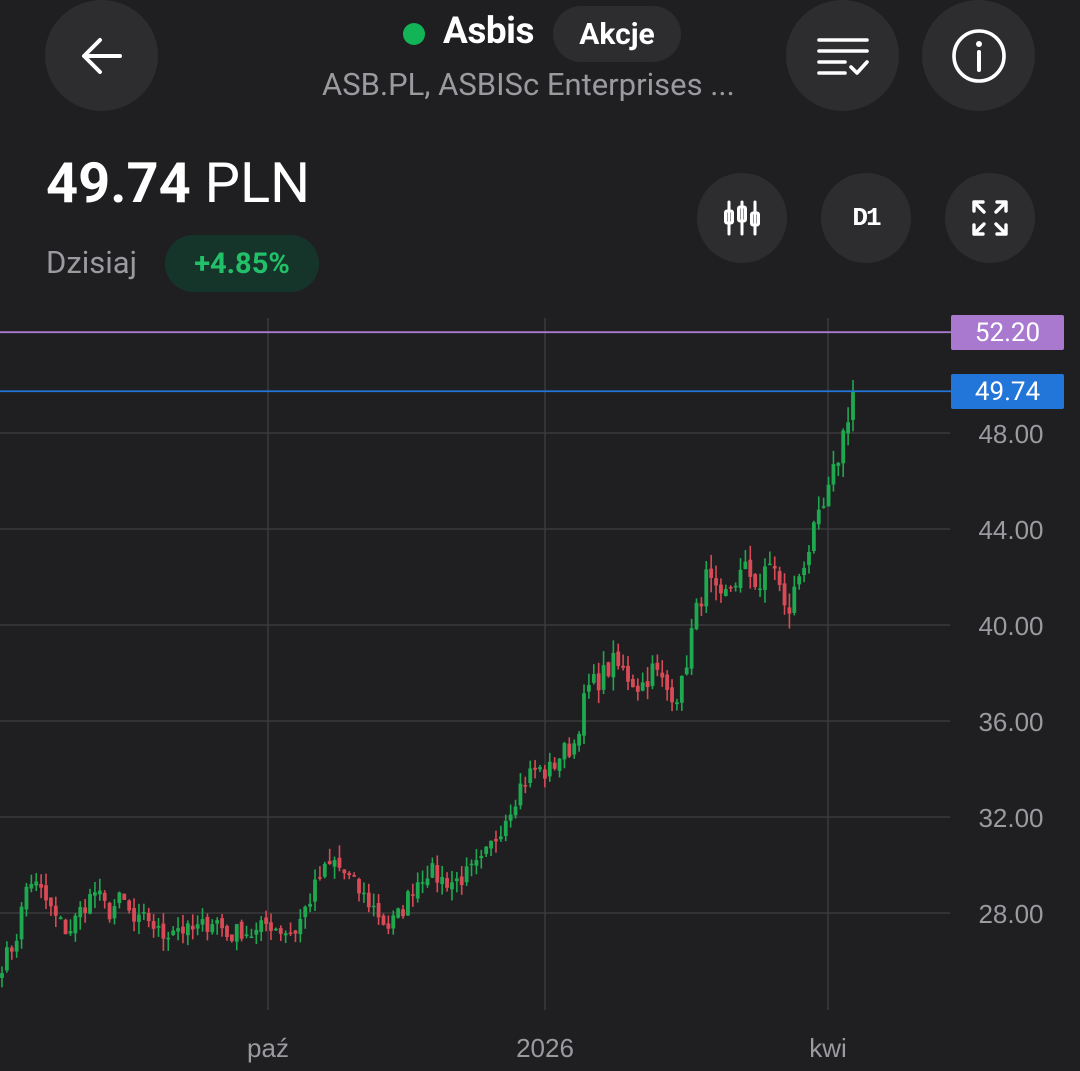 This screenshot has height=1071, width=1080. Describe the element at coordinates (990, 218) in the screenshot. I see `fullscreen-button` at that location.